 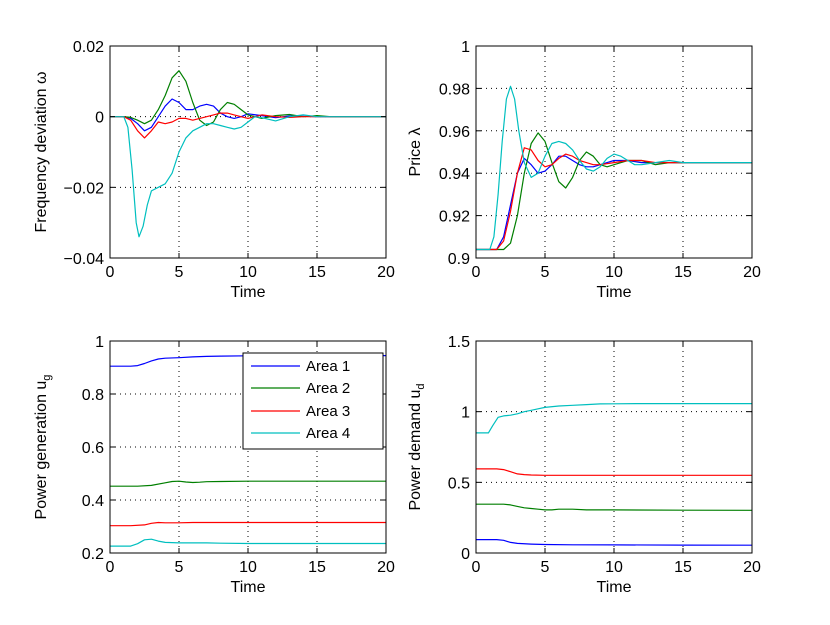 What do you see at coordinates (454, 89) in the screenshot?
I see `price-ytick-label-4: 0.98` at bounding box center [454, 89].